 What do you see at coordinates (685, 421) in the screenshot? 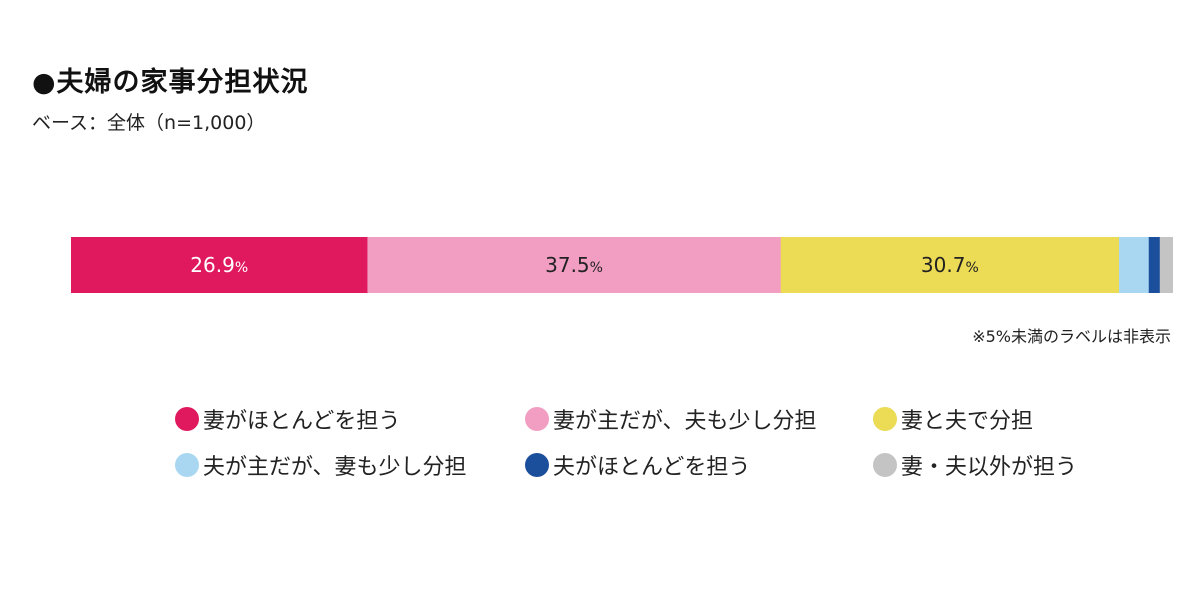
I see `legend-label: 妻が主だが、夫も少し分担` at bounding box center [685, 421].